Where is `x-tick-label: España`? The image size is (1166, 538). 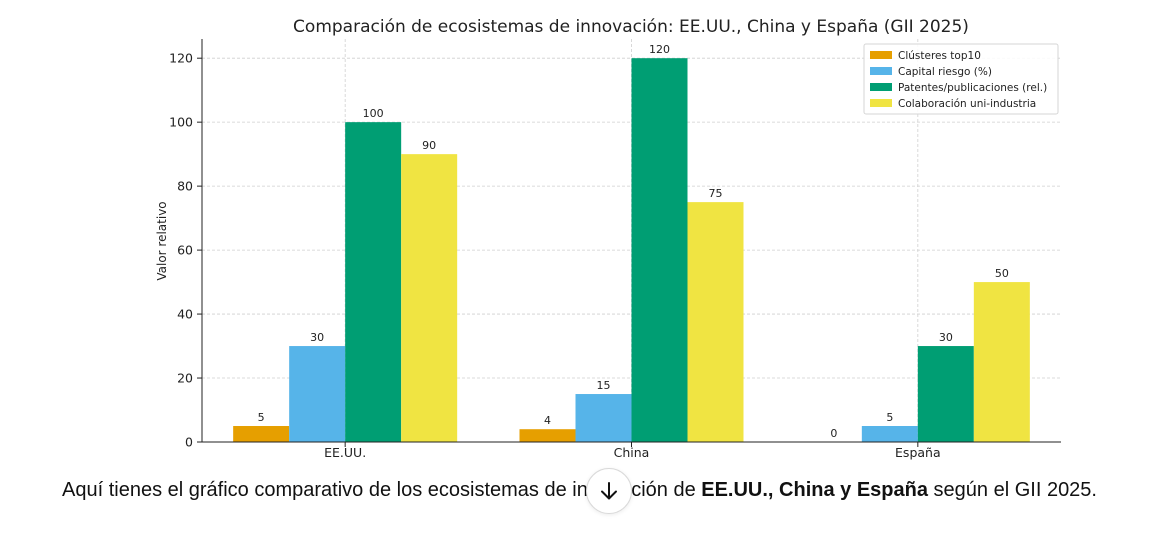
x-tick-label: España is located at coordinates (918, 452).